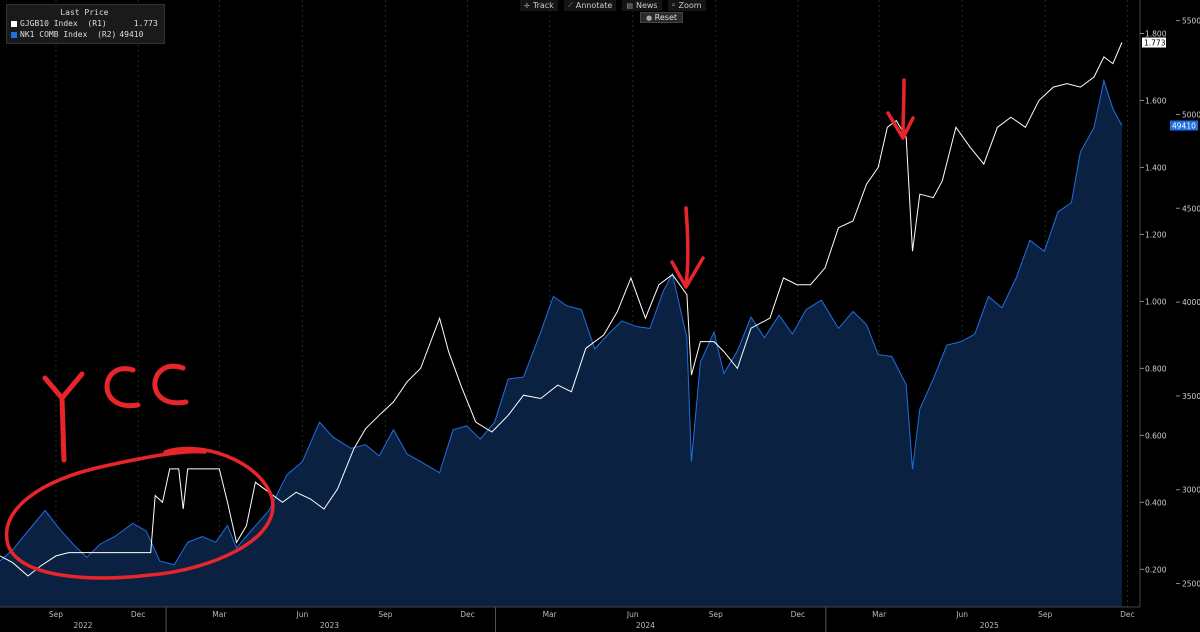  What do you see at coordinates (1156, 234) in the screenshot?
I see `y1-tick-label: 1.200` at bounding box center [1156, 234].